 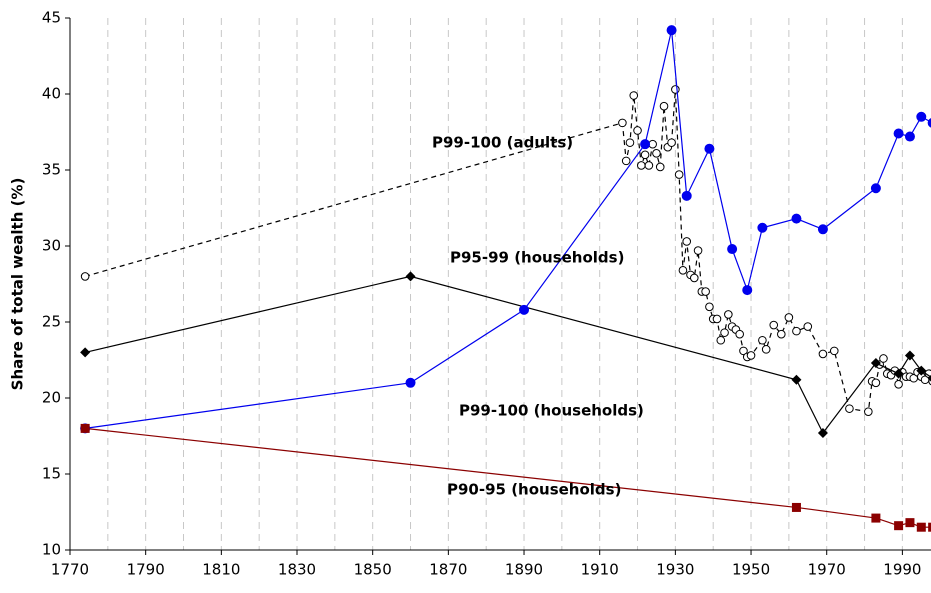 What do you see at coordinates (751, 570) in the screenshot?
I see `x-tick-label: 1950` at bounding box center [751, 570].